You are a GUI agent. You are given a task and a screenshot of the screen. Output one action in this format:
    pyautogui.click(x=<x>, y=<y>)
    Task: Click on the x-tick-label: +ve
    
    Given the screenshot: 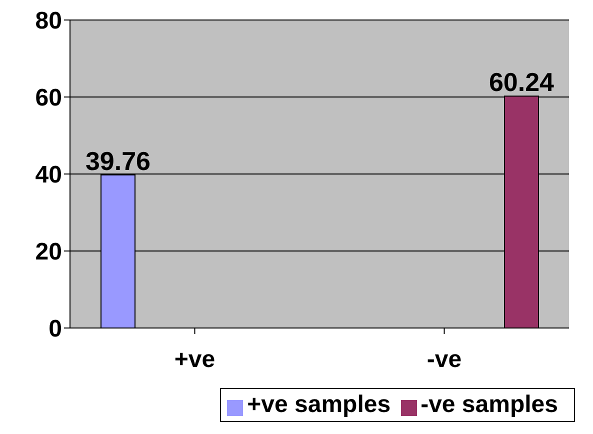 What is the action you would take?
    pyautogui.click(x=195, y=360)
    